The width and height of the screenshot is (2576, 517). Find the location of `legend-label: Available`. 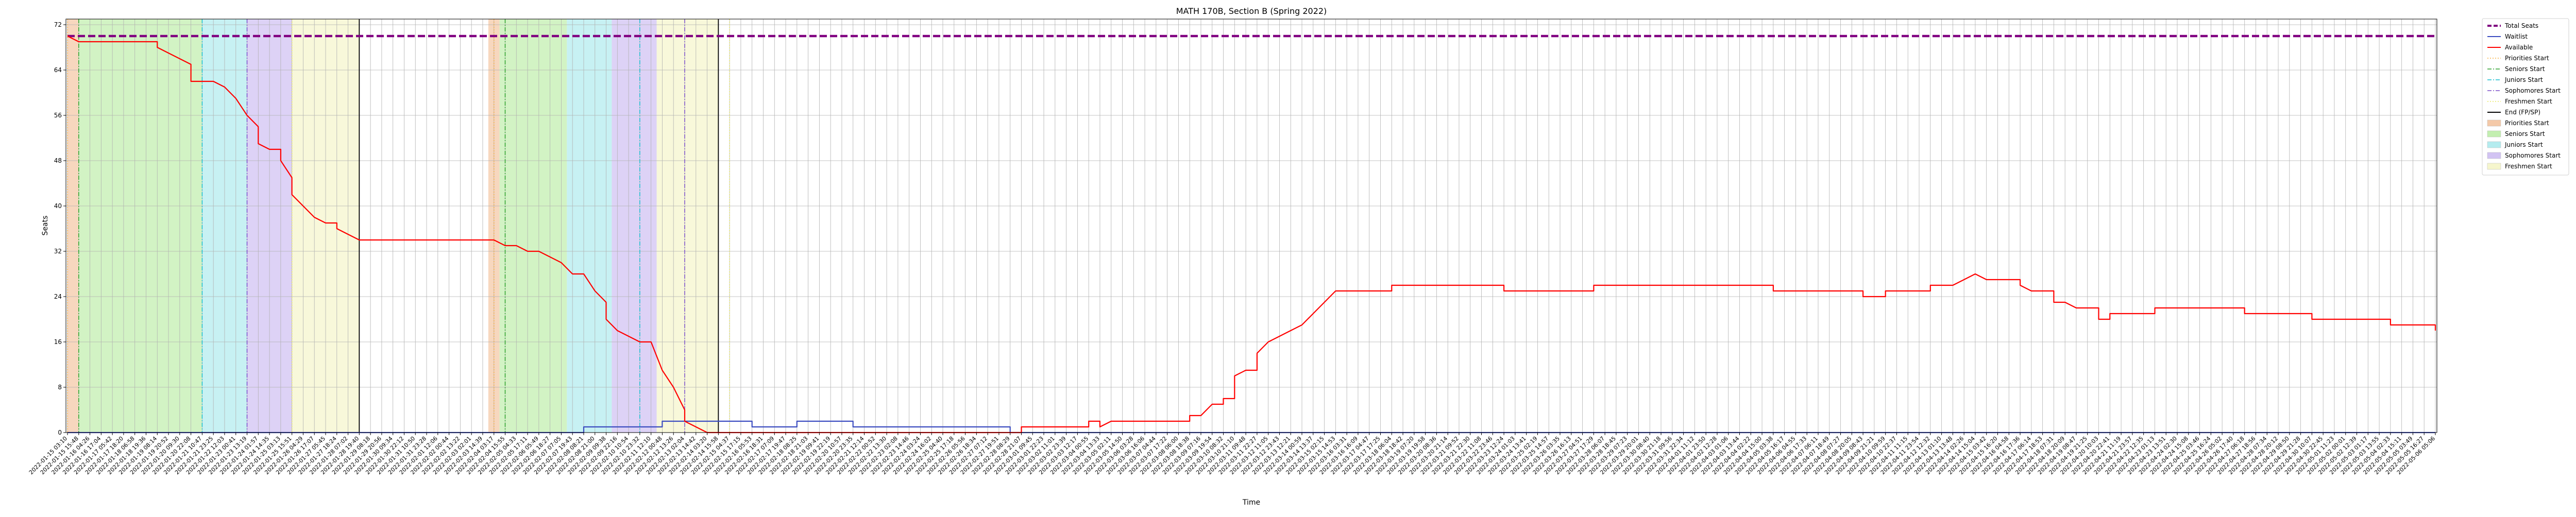

legend-label: Available is located at coordinates (2519, 47).